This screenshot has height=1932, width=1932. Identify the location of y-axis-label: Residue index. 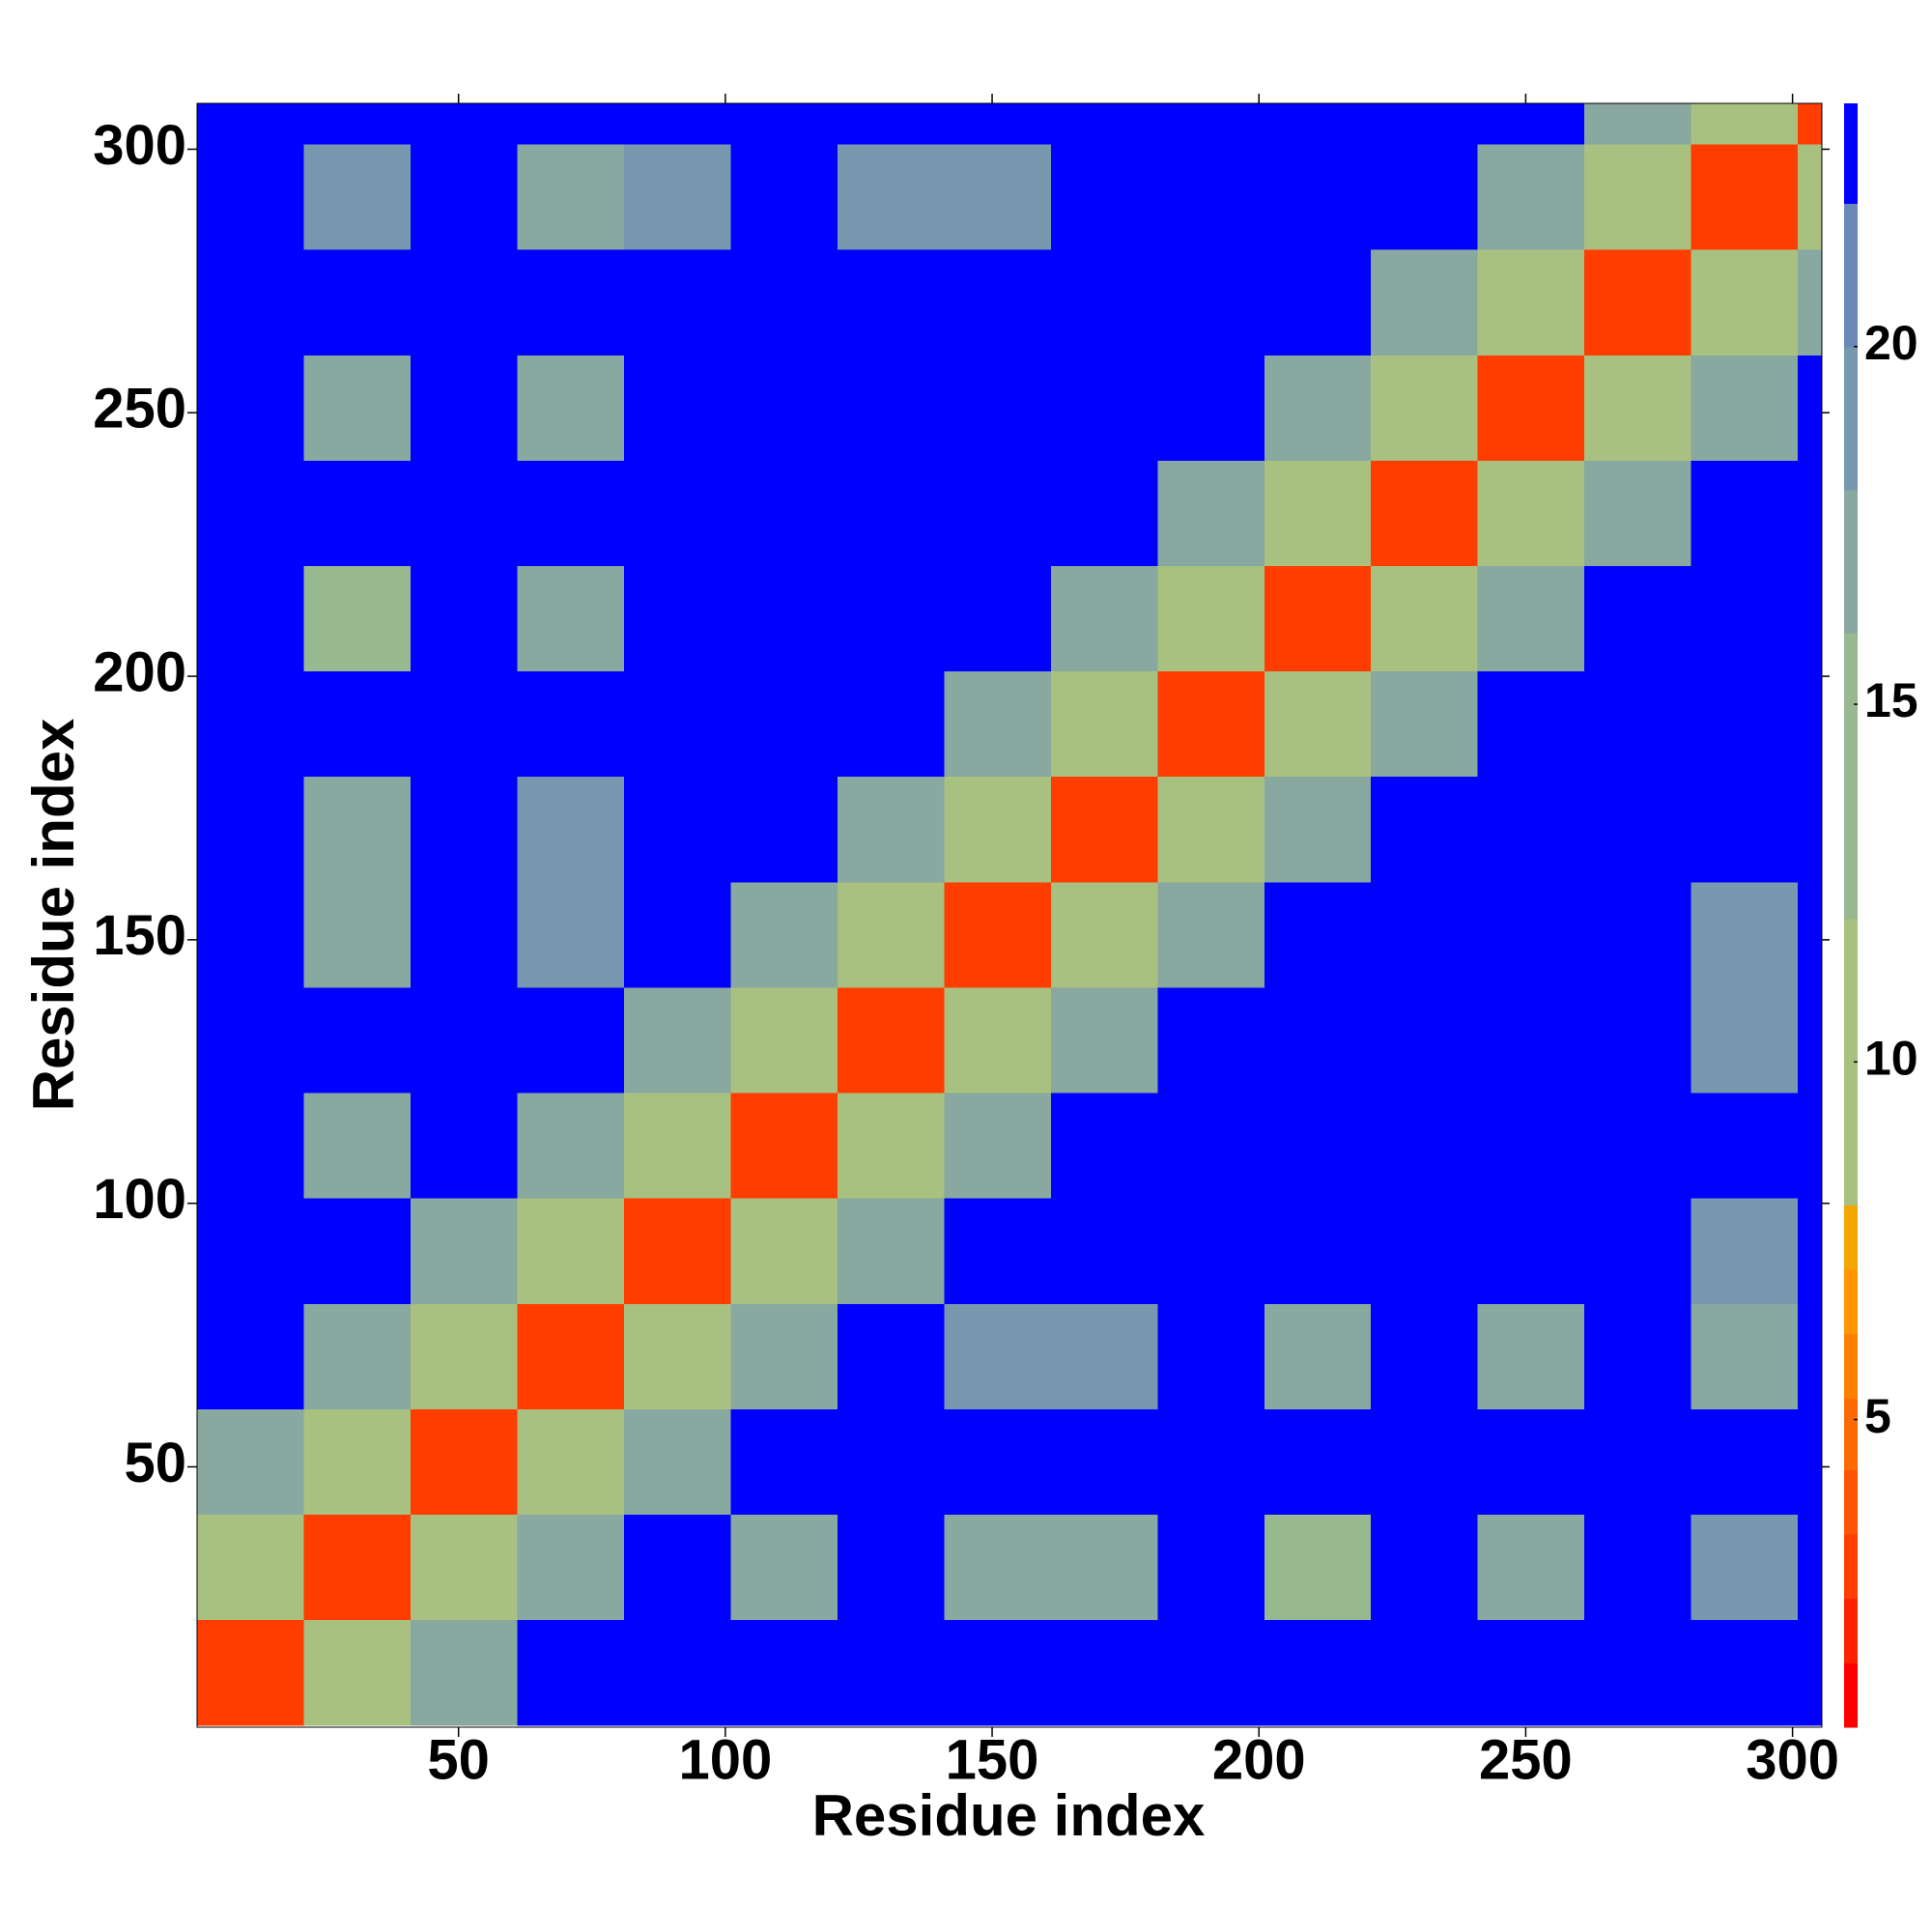
(53, 915).